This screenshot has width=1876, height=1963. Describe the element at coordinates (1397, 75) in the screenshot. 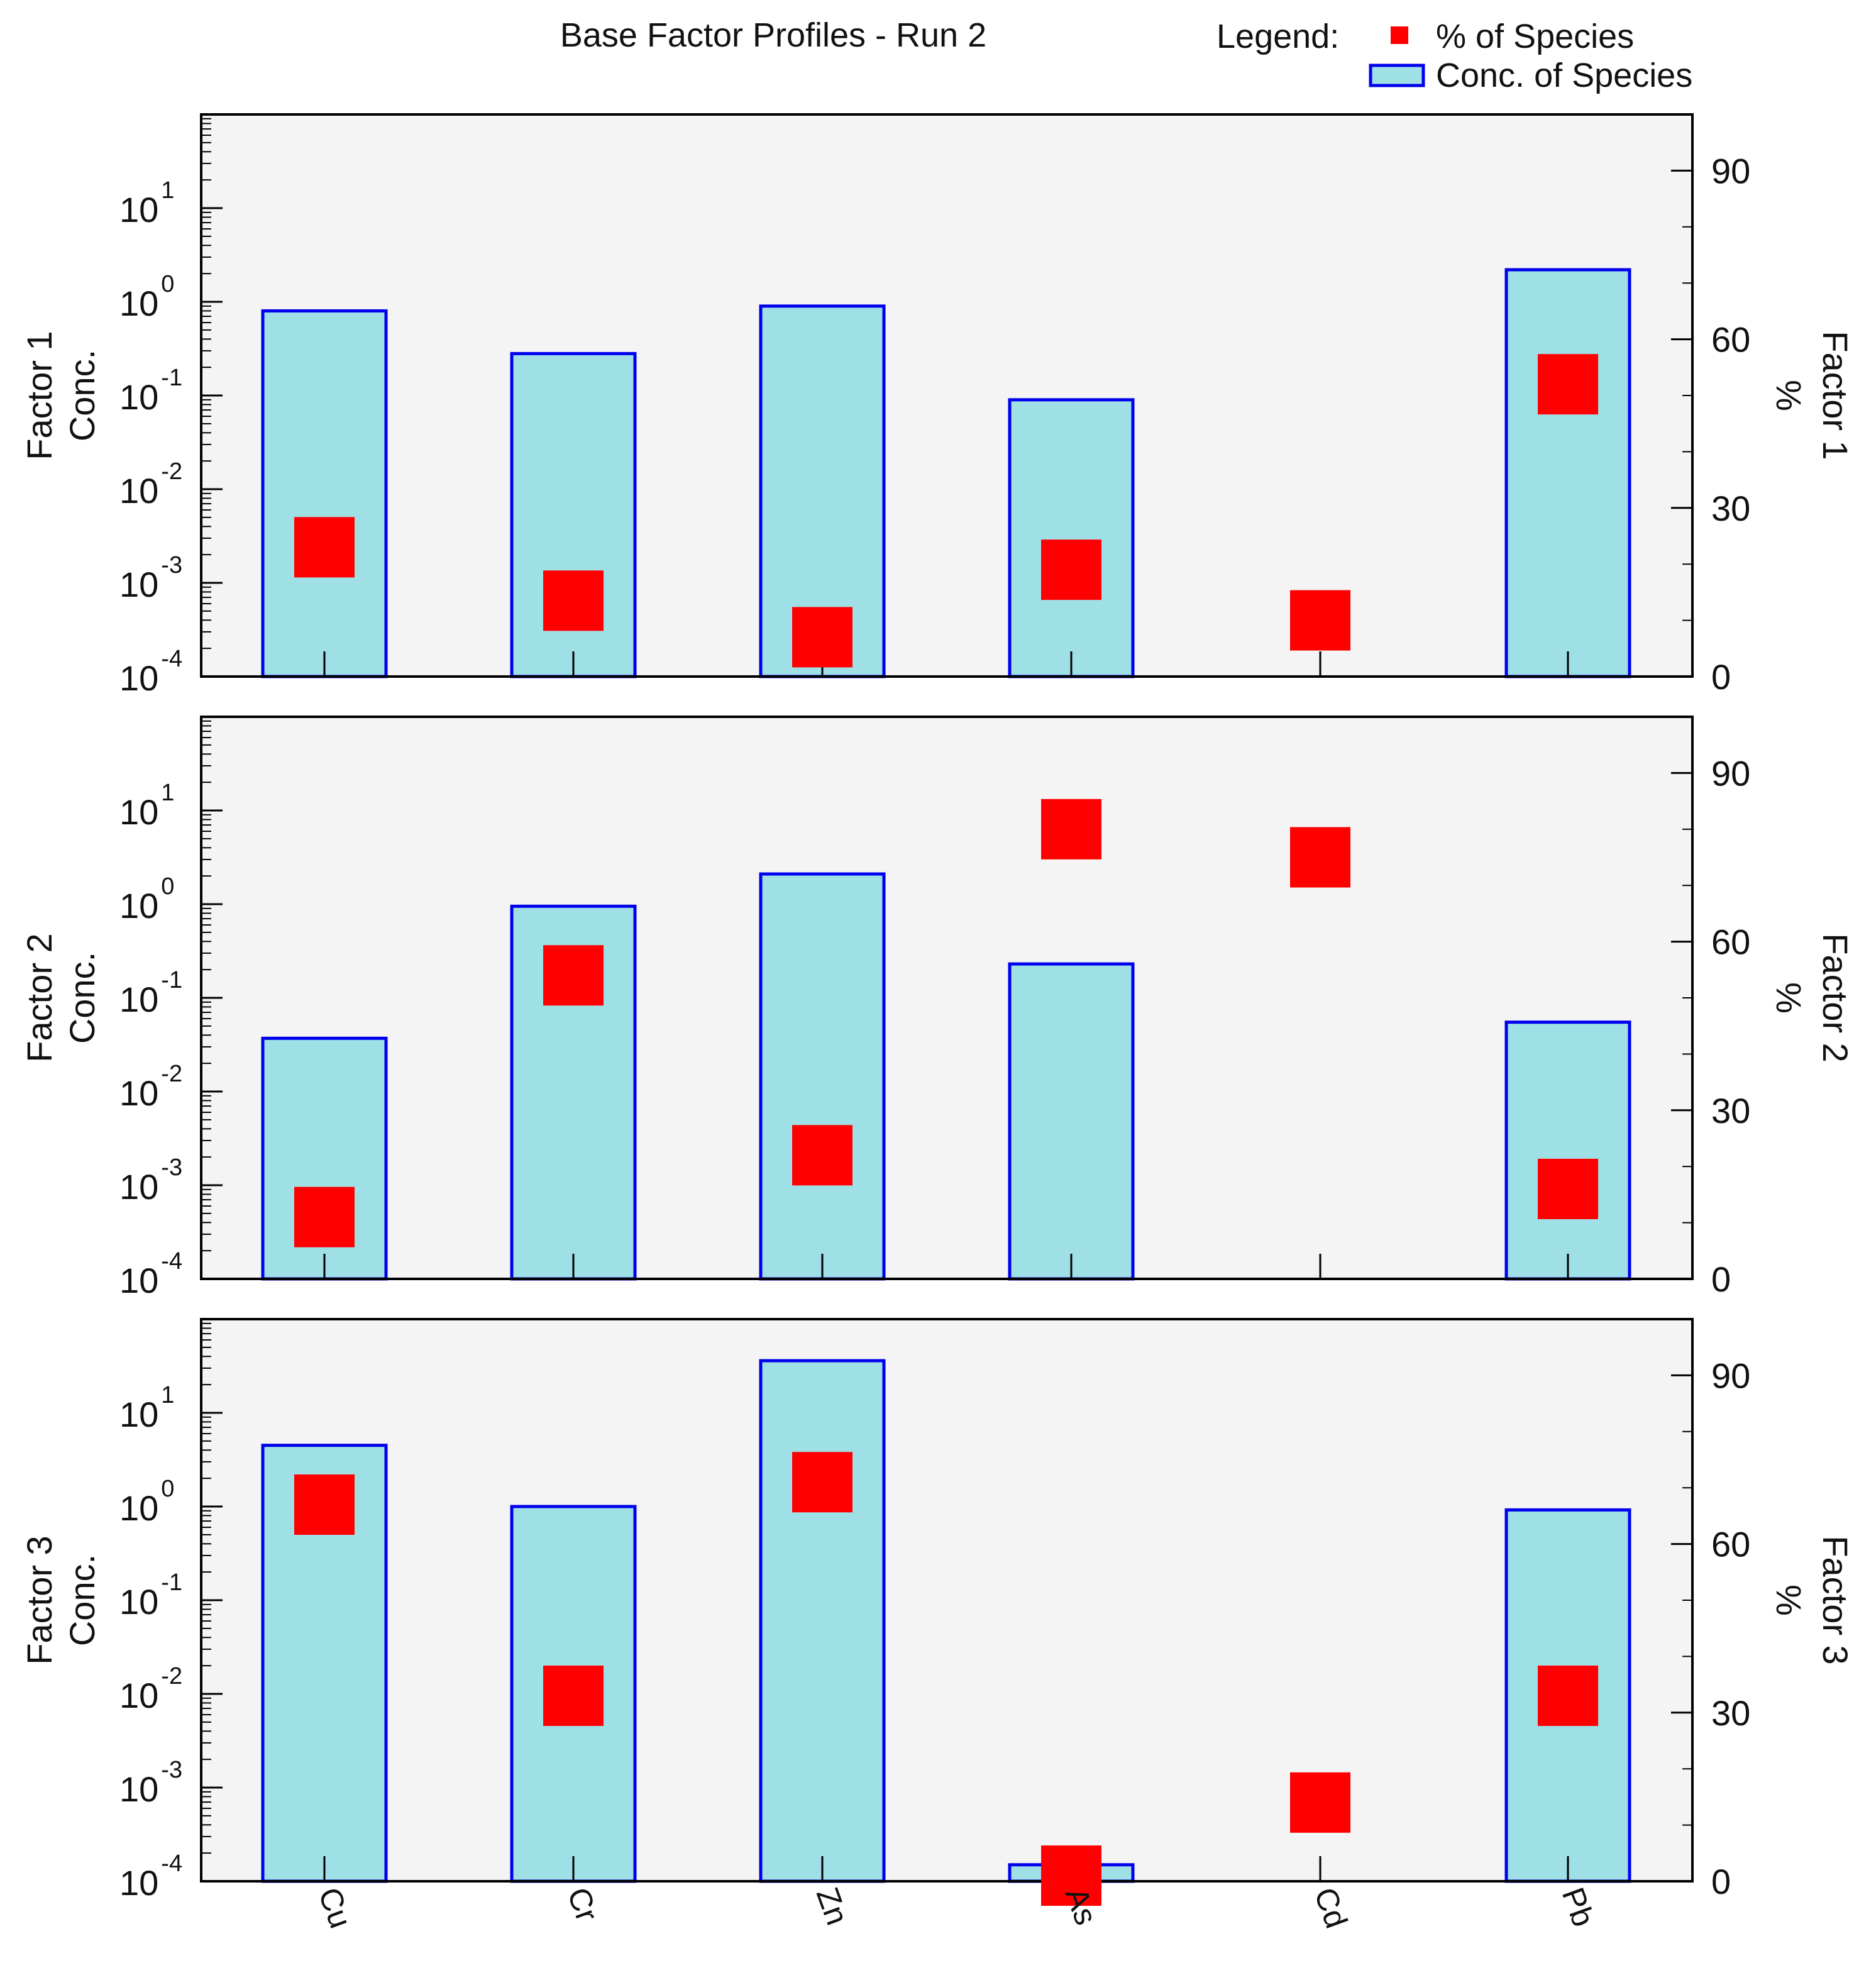

I see `legend-conc-swatch` at that location.